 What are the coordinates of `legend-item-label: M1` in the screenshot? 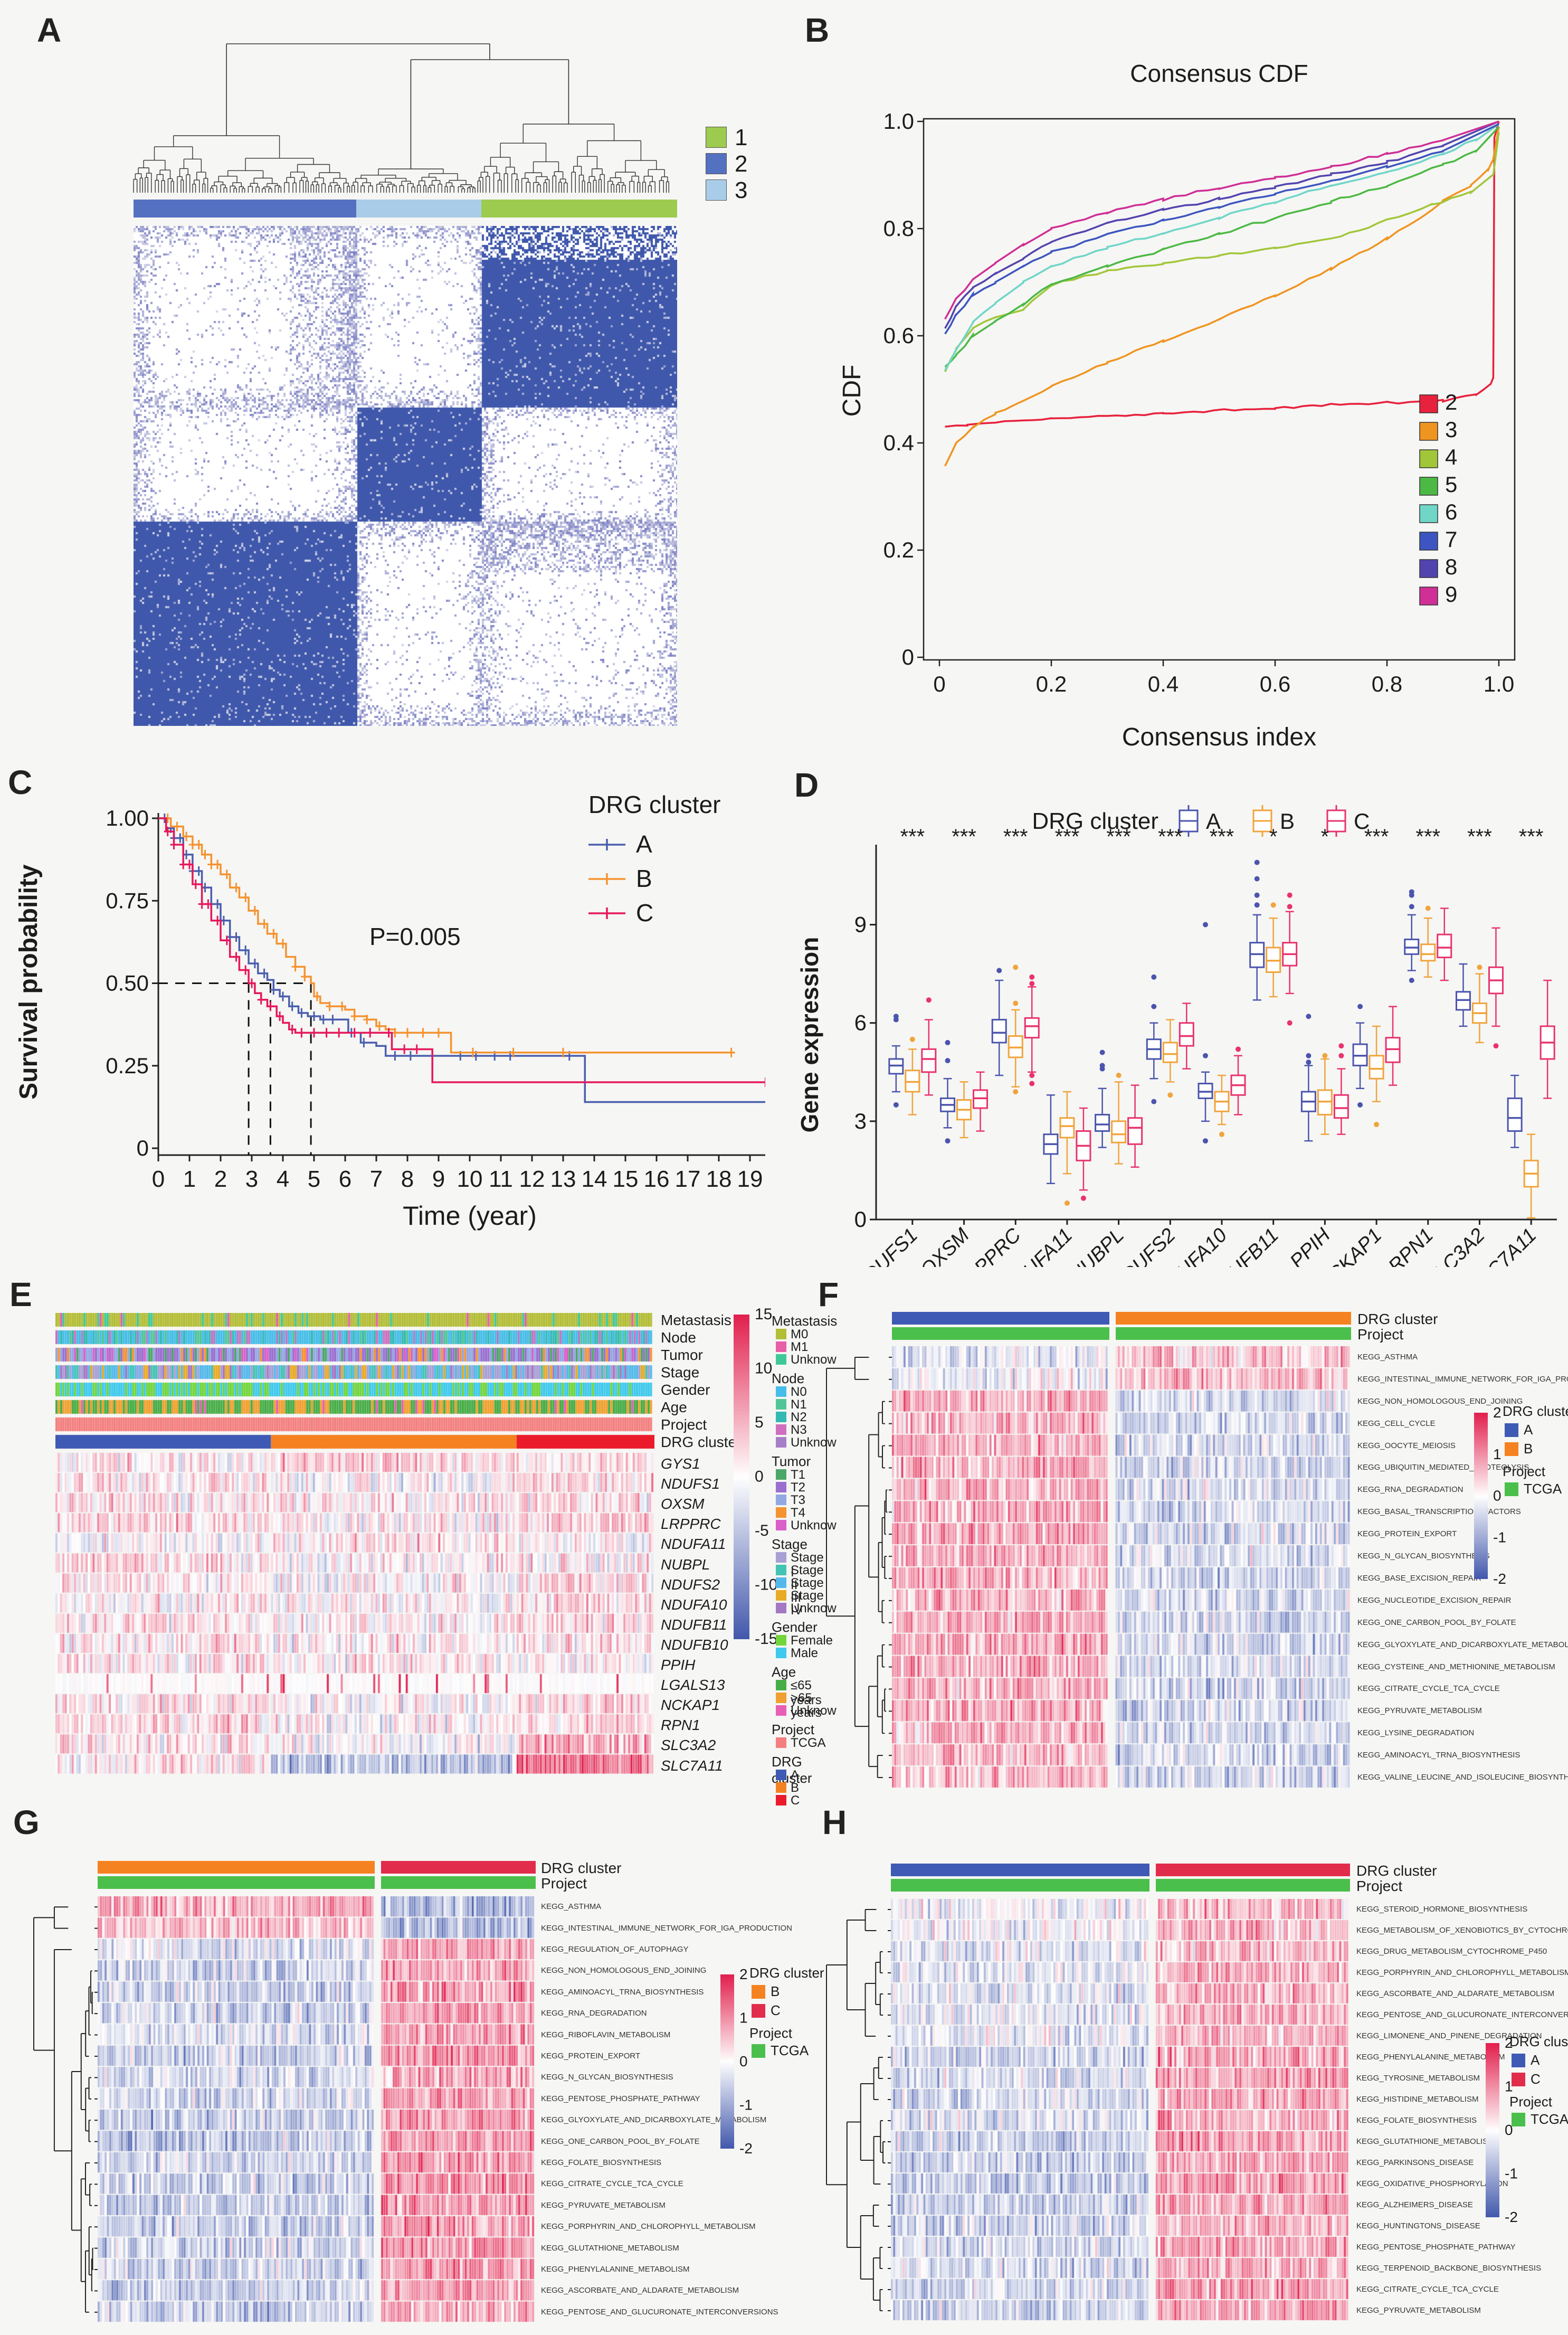 It's located at (800, 1347).